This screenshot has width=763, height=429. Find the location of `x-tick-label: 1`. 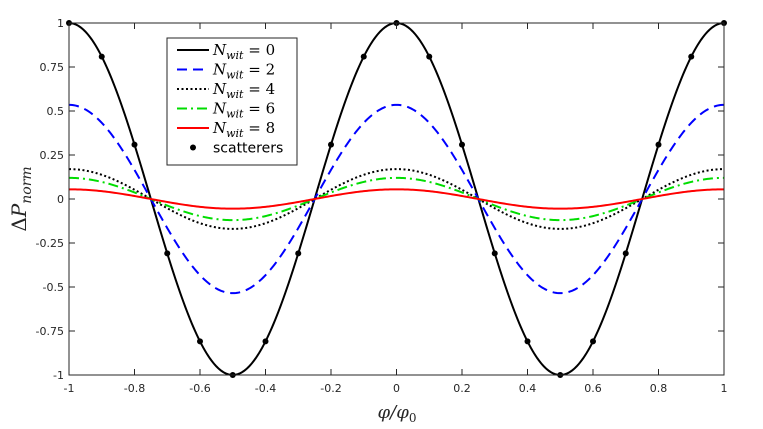

x-tick-label: 1 is located at coordinates (724, 388).